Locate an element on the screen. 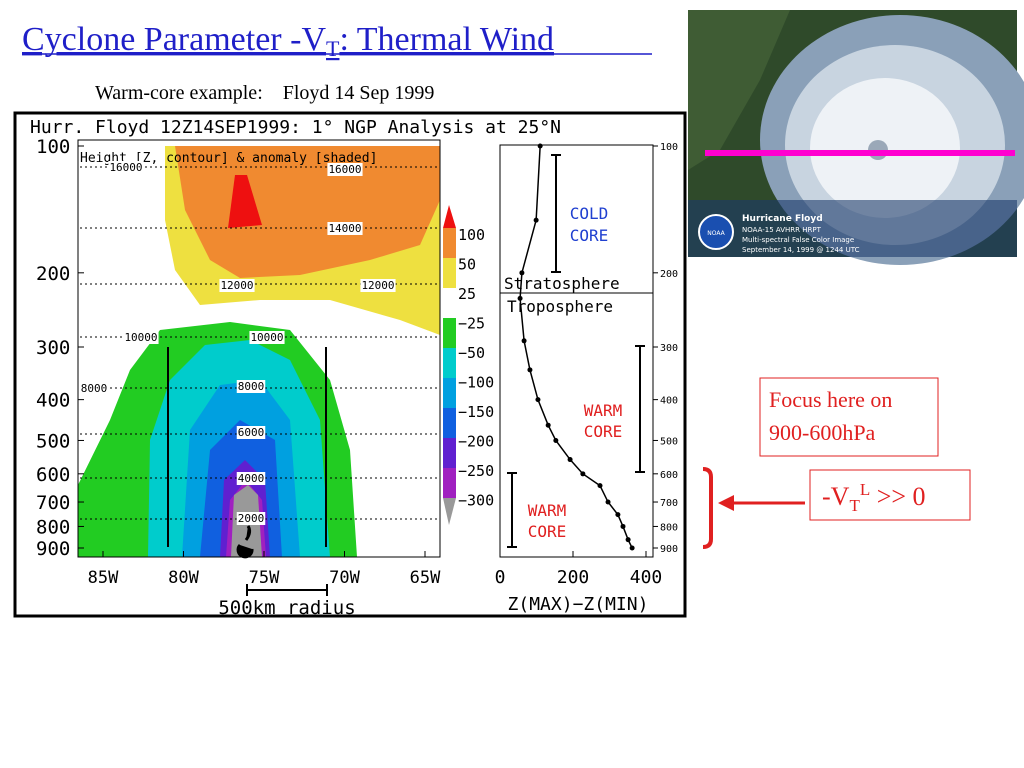 The width and height of the screenshot is (1024, 768). colorbar is located at coordinates (449, 365).